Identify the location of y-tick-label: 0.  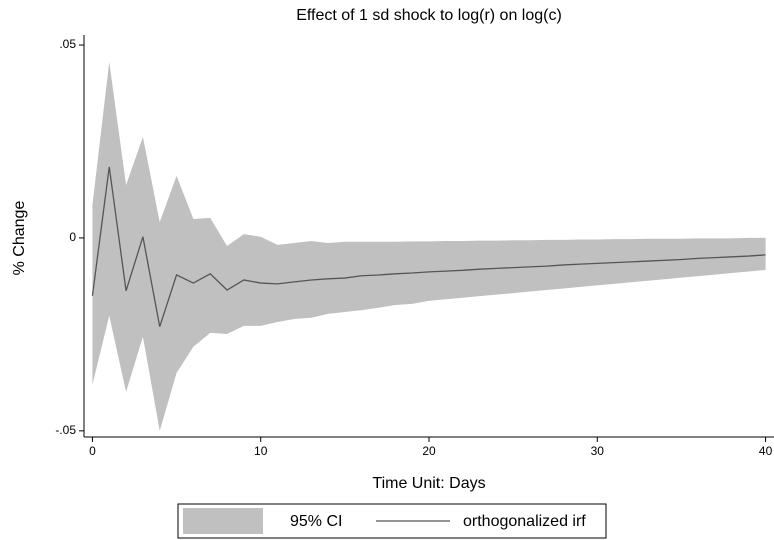
(72, 237).